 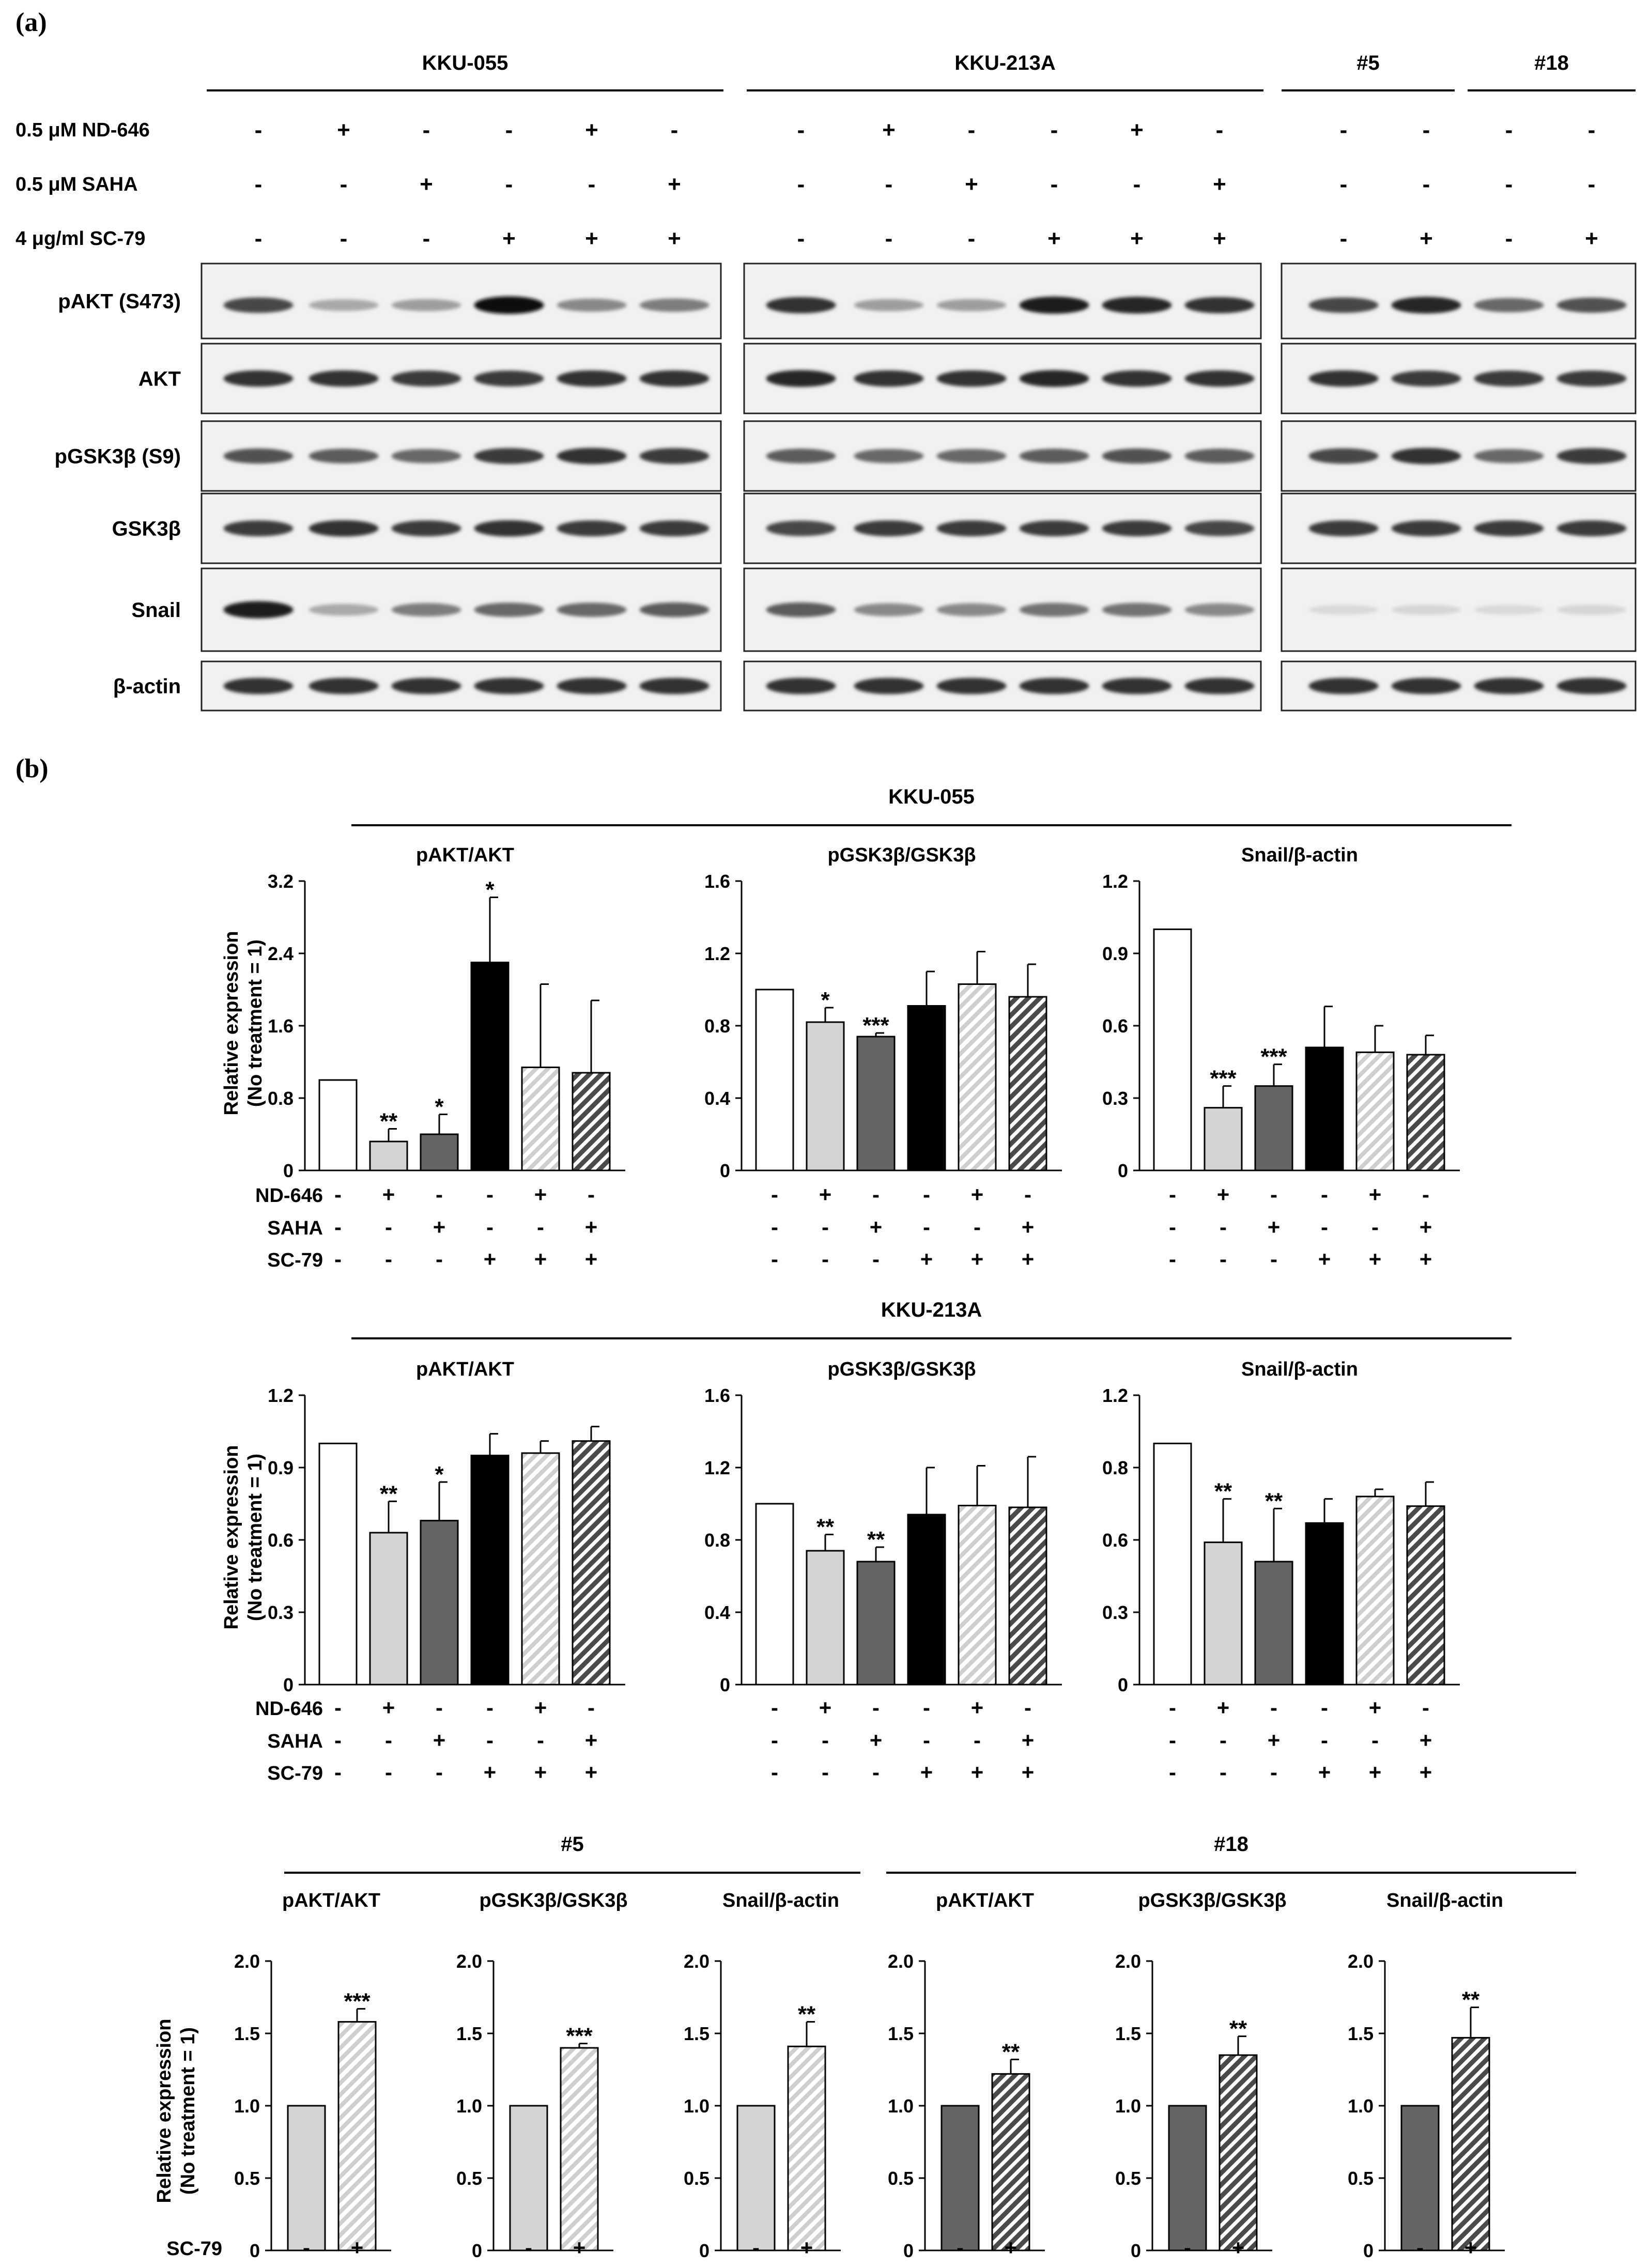 I want to click on y-tick-label: 1.6, so click(x=717, y=1395).